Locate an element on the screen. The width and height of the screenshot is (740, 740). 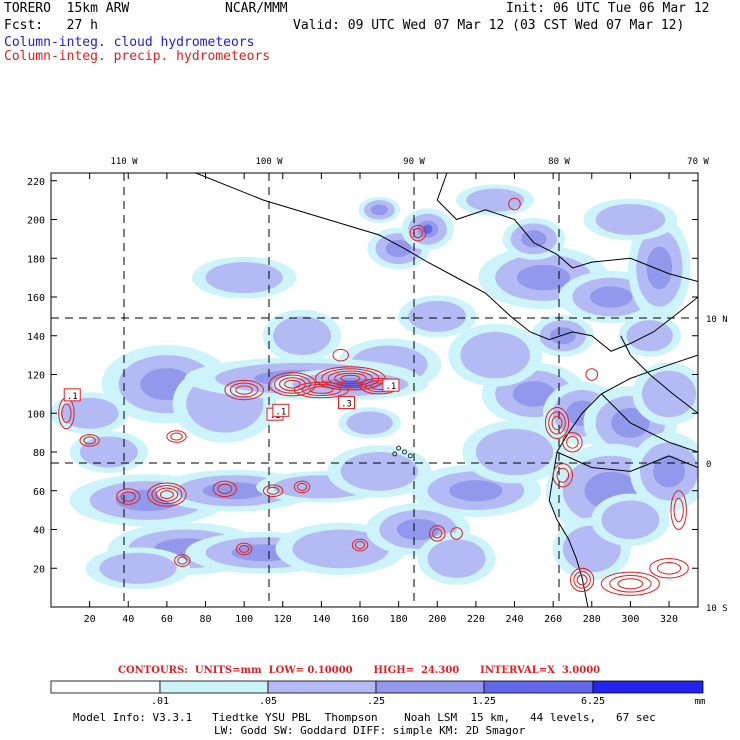
longitude-label: 100 W is located at coordinates (269, 162).